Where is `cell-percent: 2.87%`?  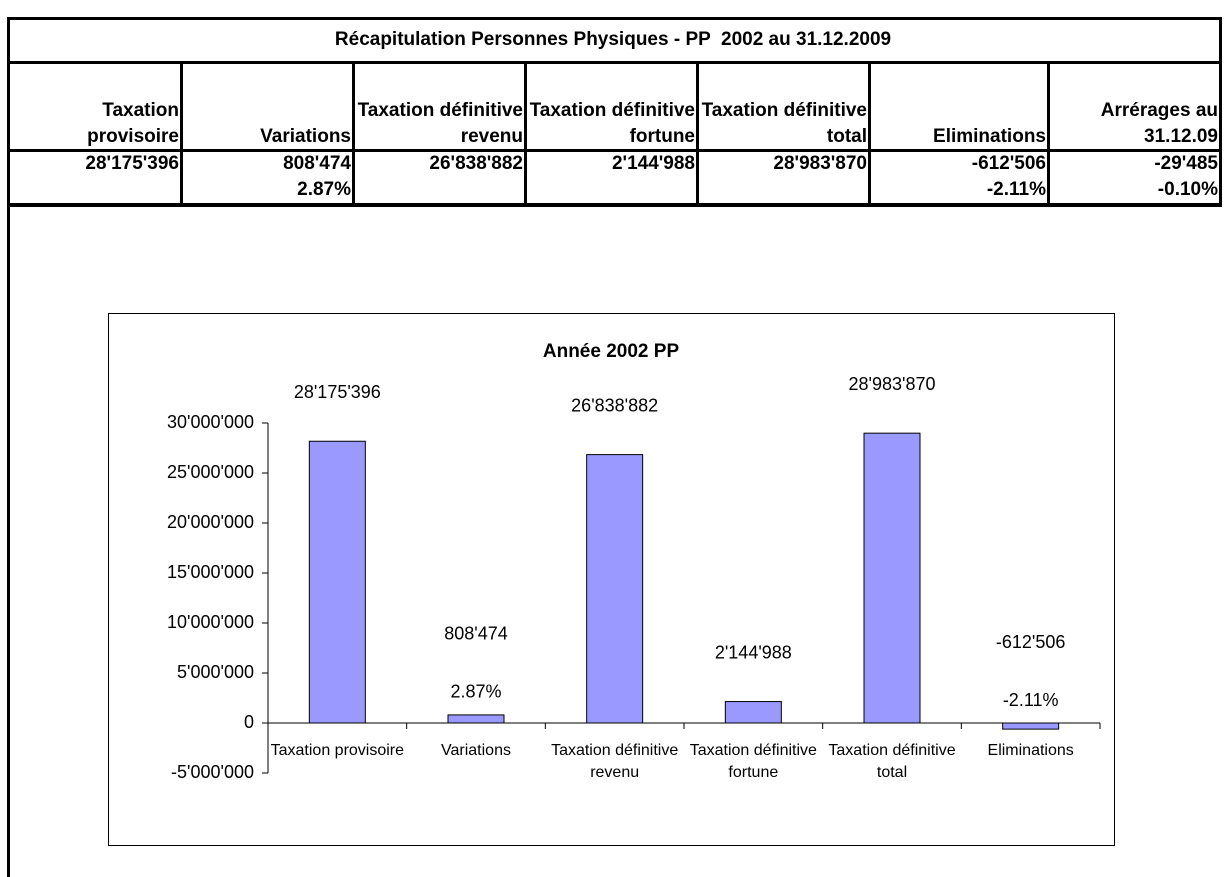
cell-percent: 2.87% is located at coordinates (324, 189).